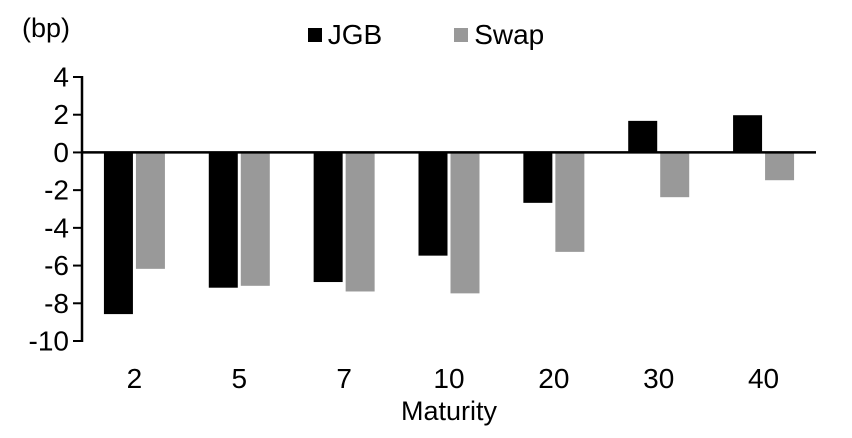 The width and height of the screenshot is (852, 438). I want to click on y-tick-label--6: -6, so click(56, 265).